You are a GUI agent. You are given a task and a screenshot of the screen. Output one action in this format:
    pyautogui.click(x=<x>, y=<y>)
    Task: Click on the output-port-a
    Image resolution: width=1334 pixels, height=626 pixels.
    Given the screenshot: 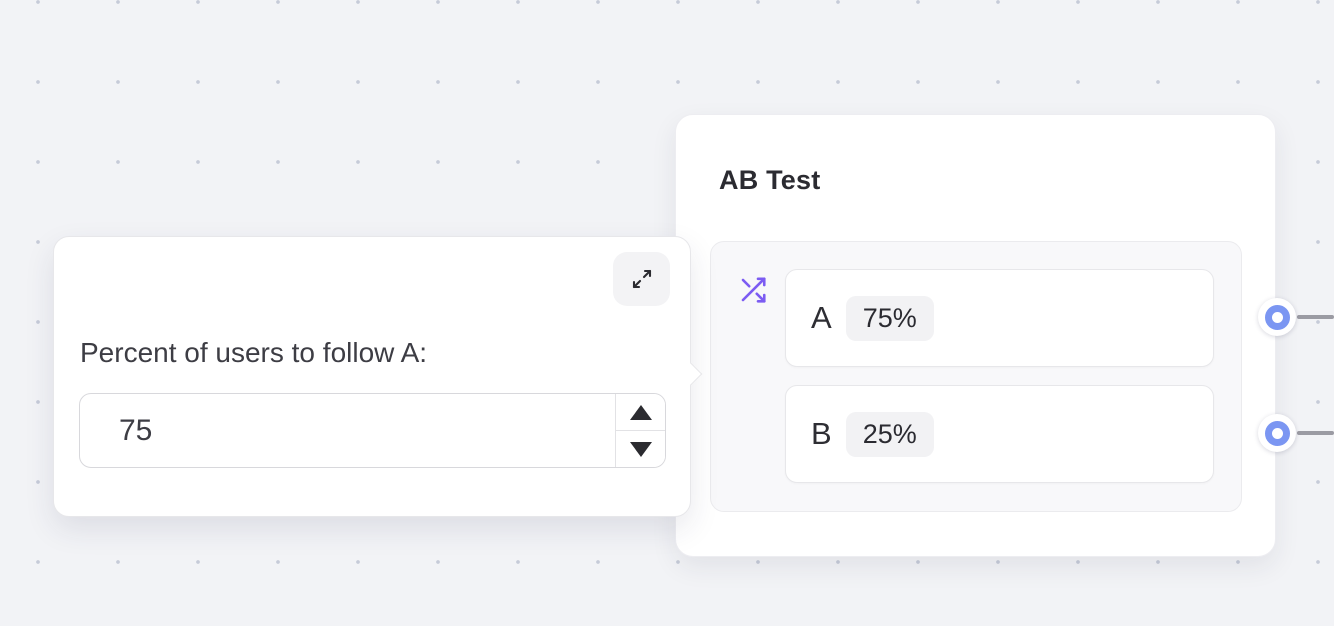 What is the action you would take?
    pyautogui.click(x=1277, y=317)
    